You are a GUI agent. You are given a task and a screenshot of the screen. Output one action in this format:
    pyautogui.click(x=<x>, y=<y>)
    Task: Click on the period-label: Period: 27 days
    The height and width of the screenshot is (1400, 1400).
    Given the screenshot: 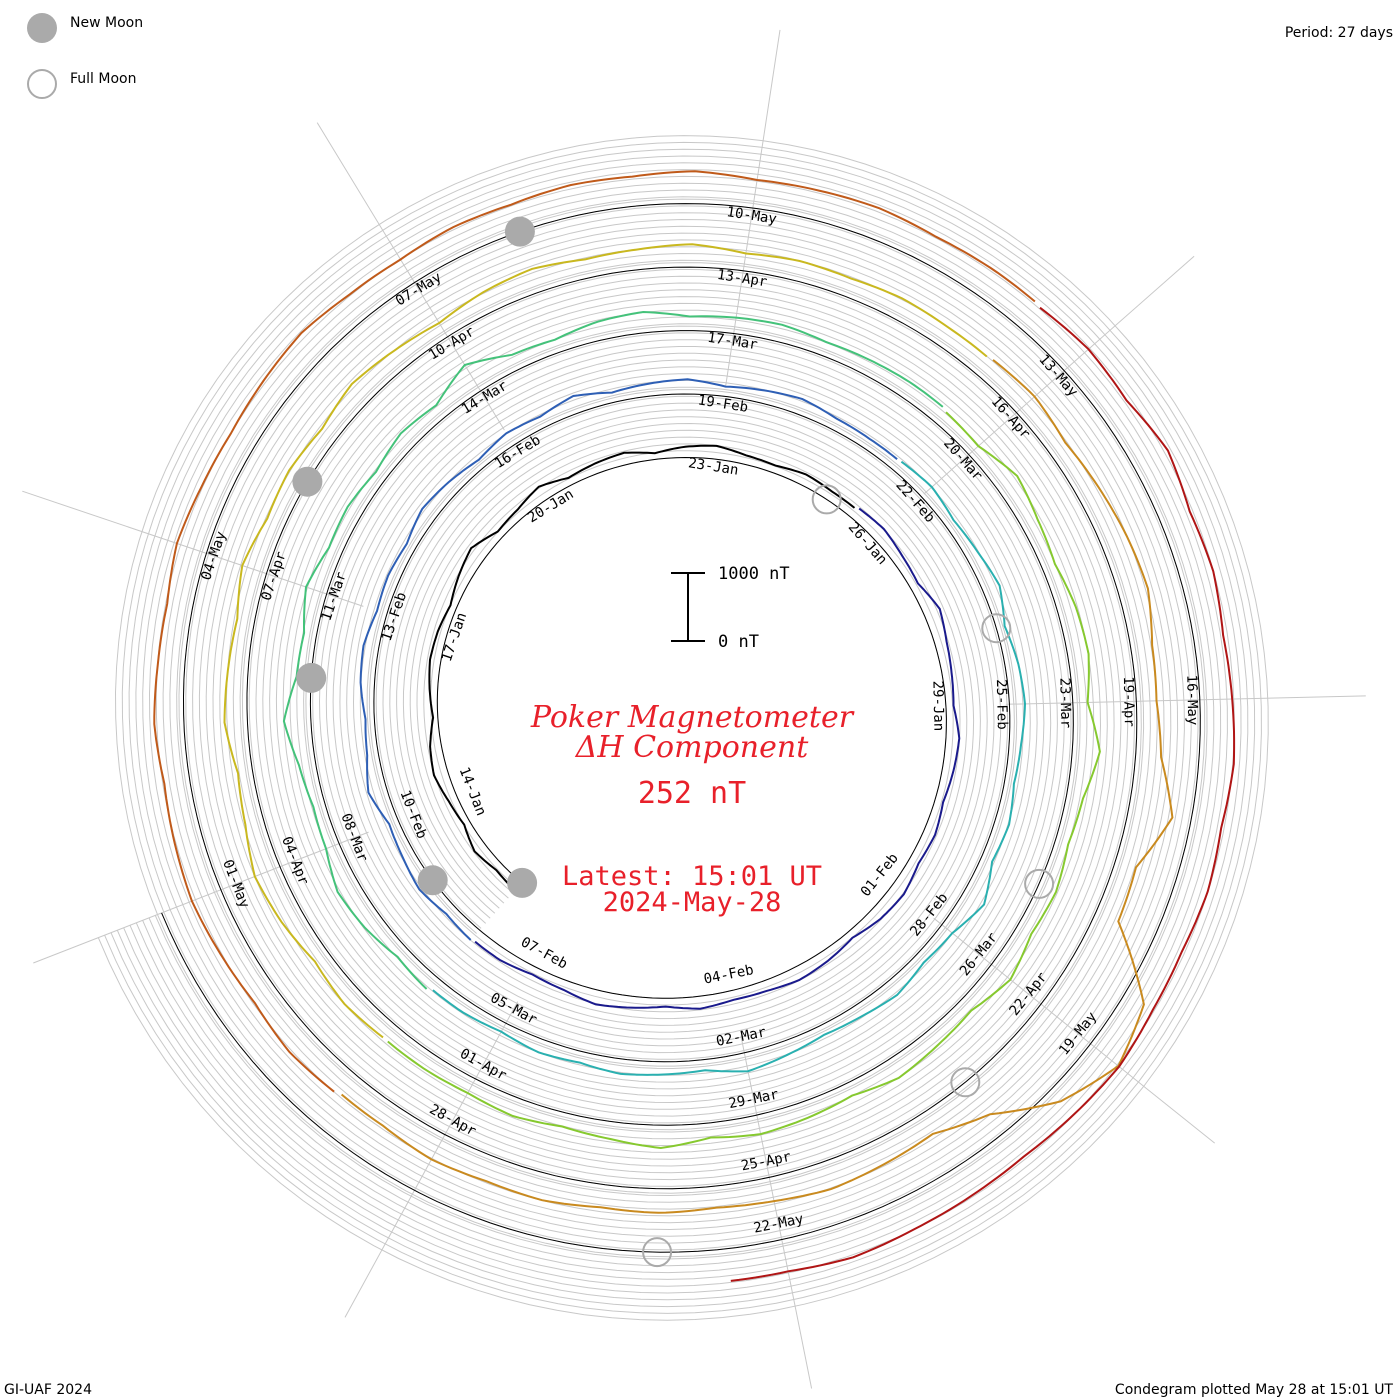 What is the action you would take?
    pyautogui.click(x=1339, y=33)
    